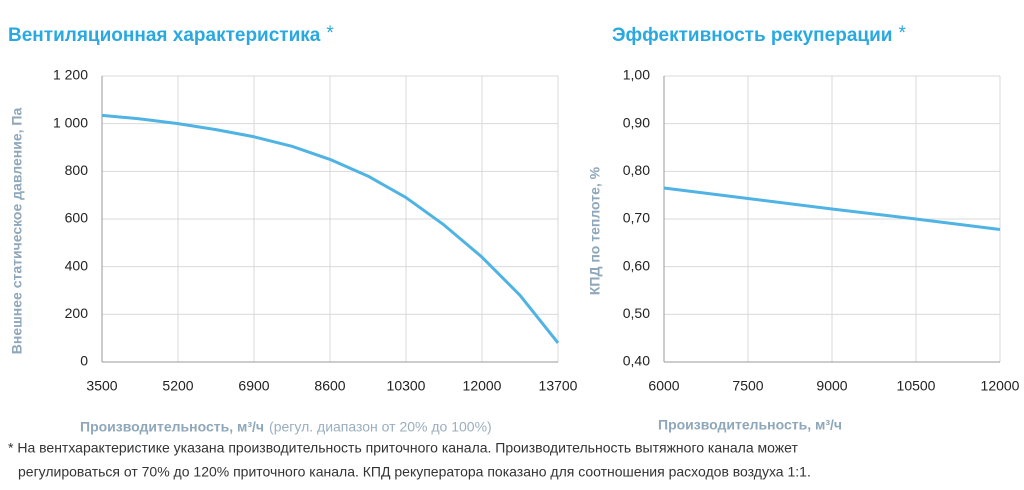  What do you see at coordinates (832, 208) in the screenshot?
I see `data-line` at bounding box center [832, 208].